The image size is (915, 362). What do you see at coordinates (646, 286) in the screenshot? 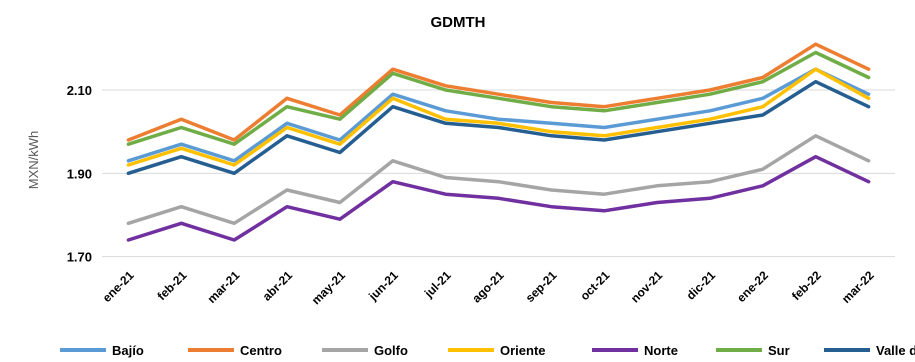
I see `x-tick-label: nov-21` at bounding box center [646, 286].